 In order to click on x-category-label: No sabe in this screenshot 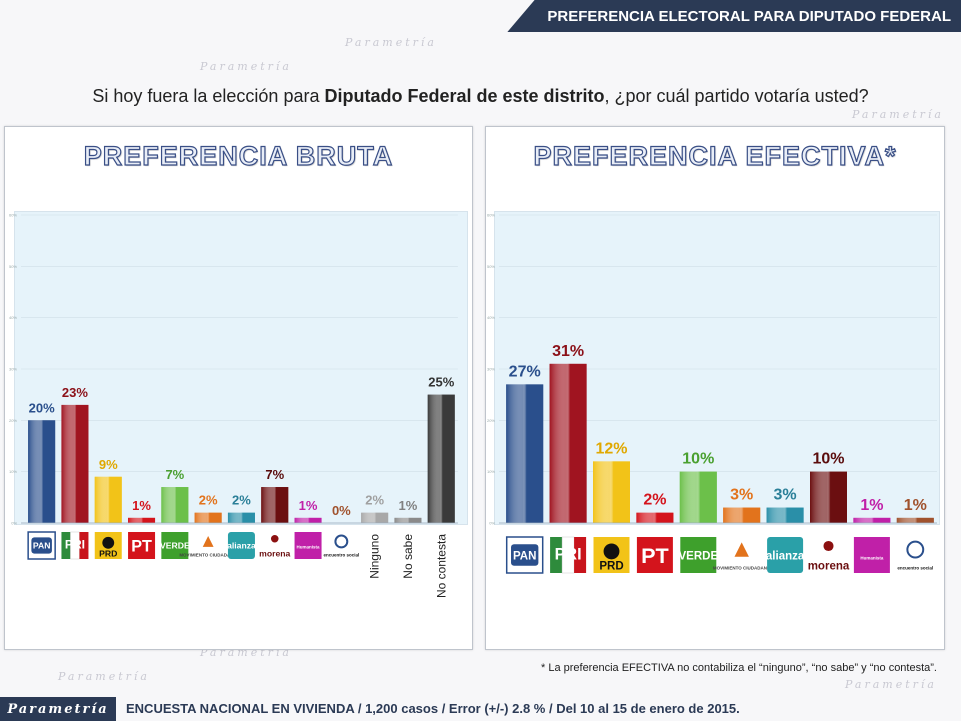, I will do `click(408, 556)`.